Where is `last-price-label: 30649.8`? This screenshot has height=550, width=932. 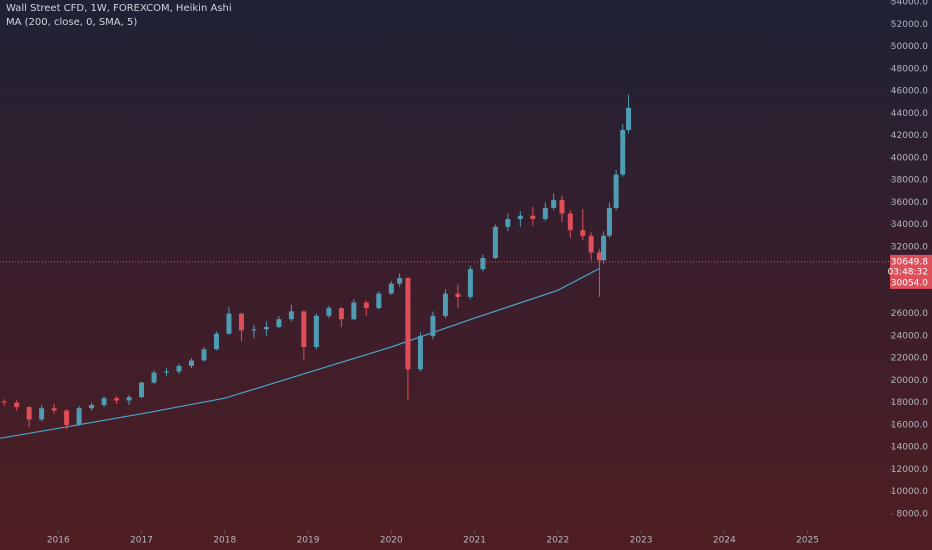 last-price-label: 30649.8 is located at coordinates (909, 262).